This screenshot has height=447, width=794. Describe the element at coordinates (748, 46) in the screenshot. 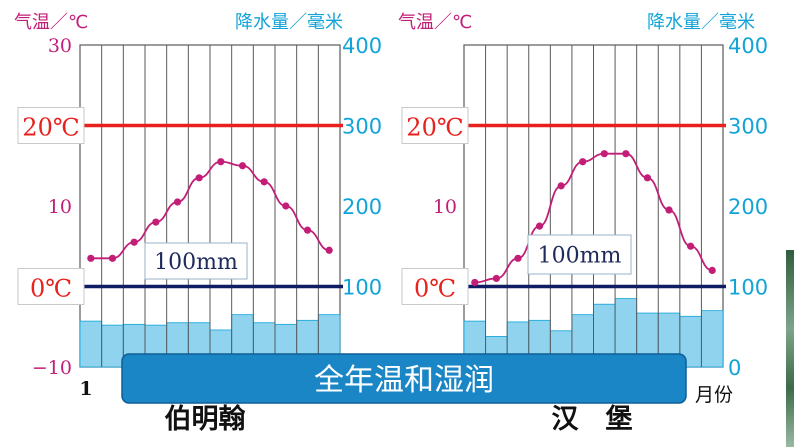

I see `hamburg-precip-tick-0: 400` at that location.